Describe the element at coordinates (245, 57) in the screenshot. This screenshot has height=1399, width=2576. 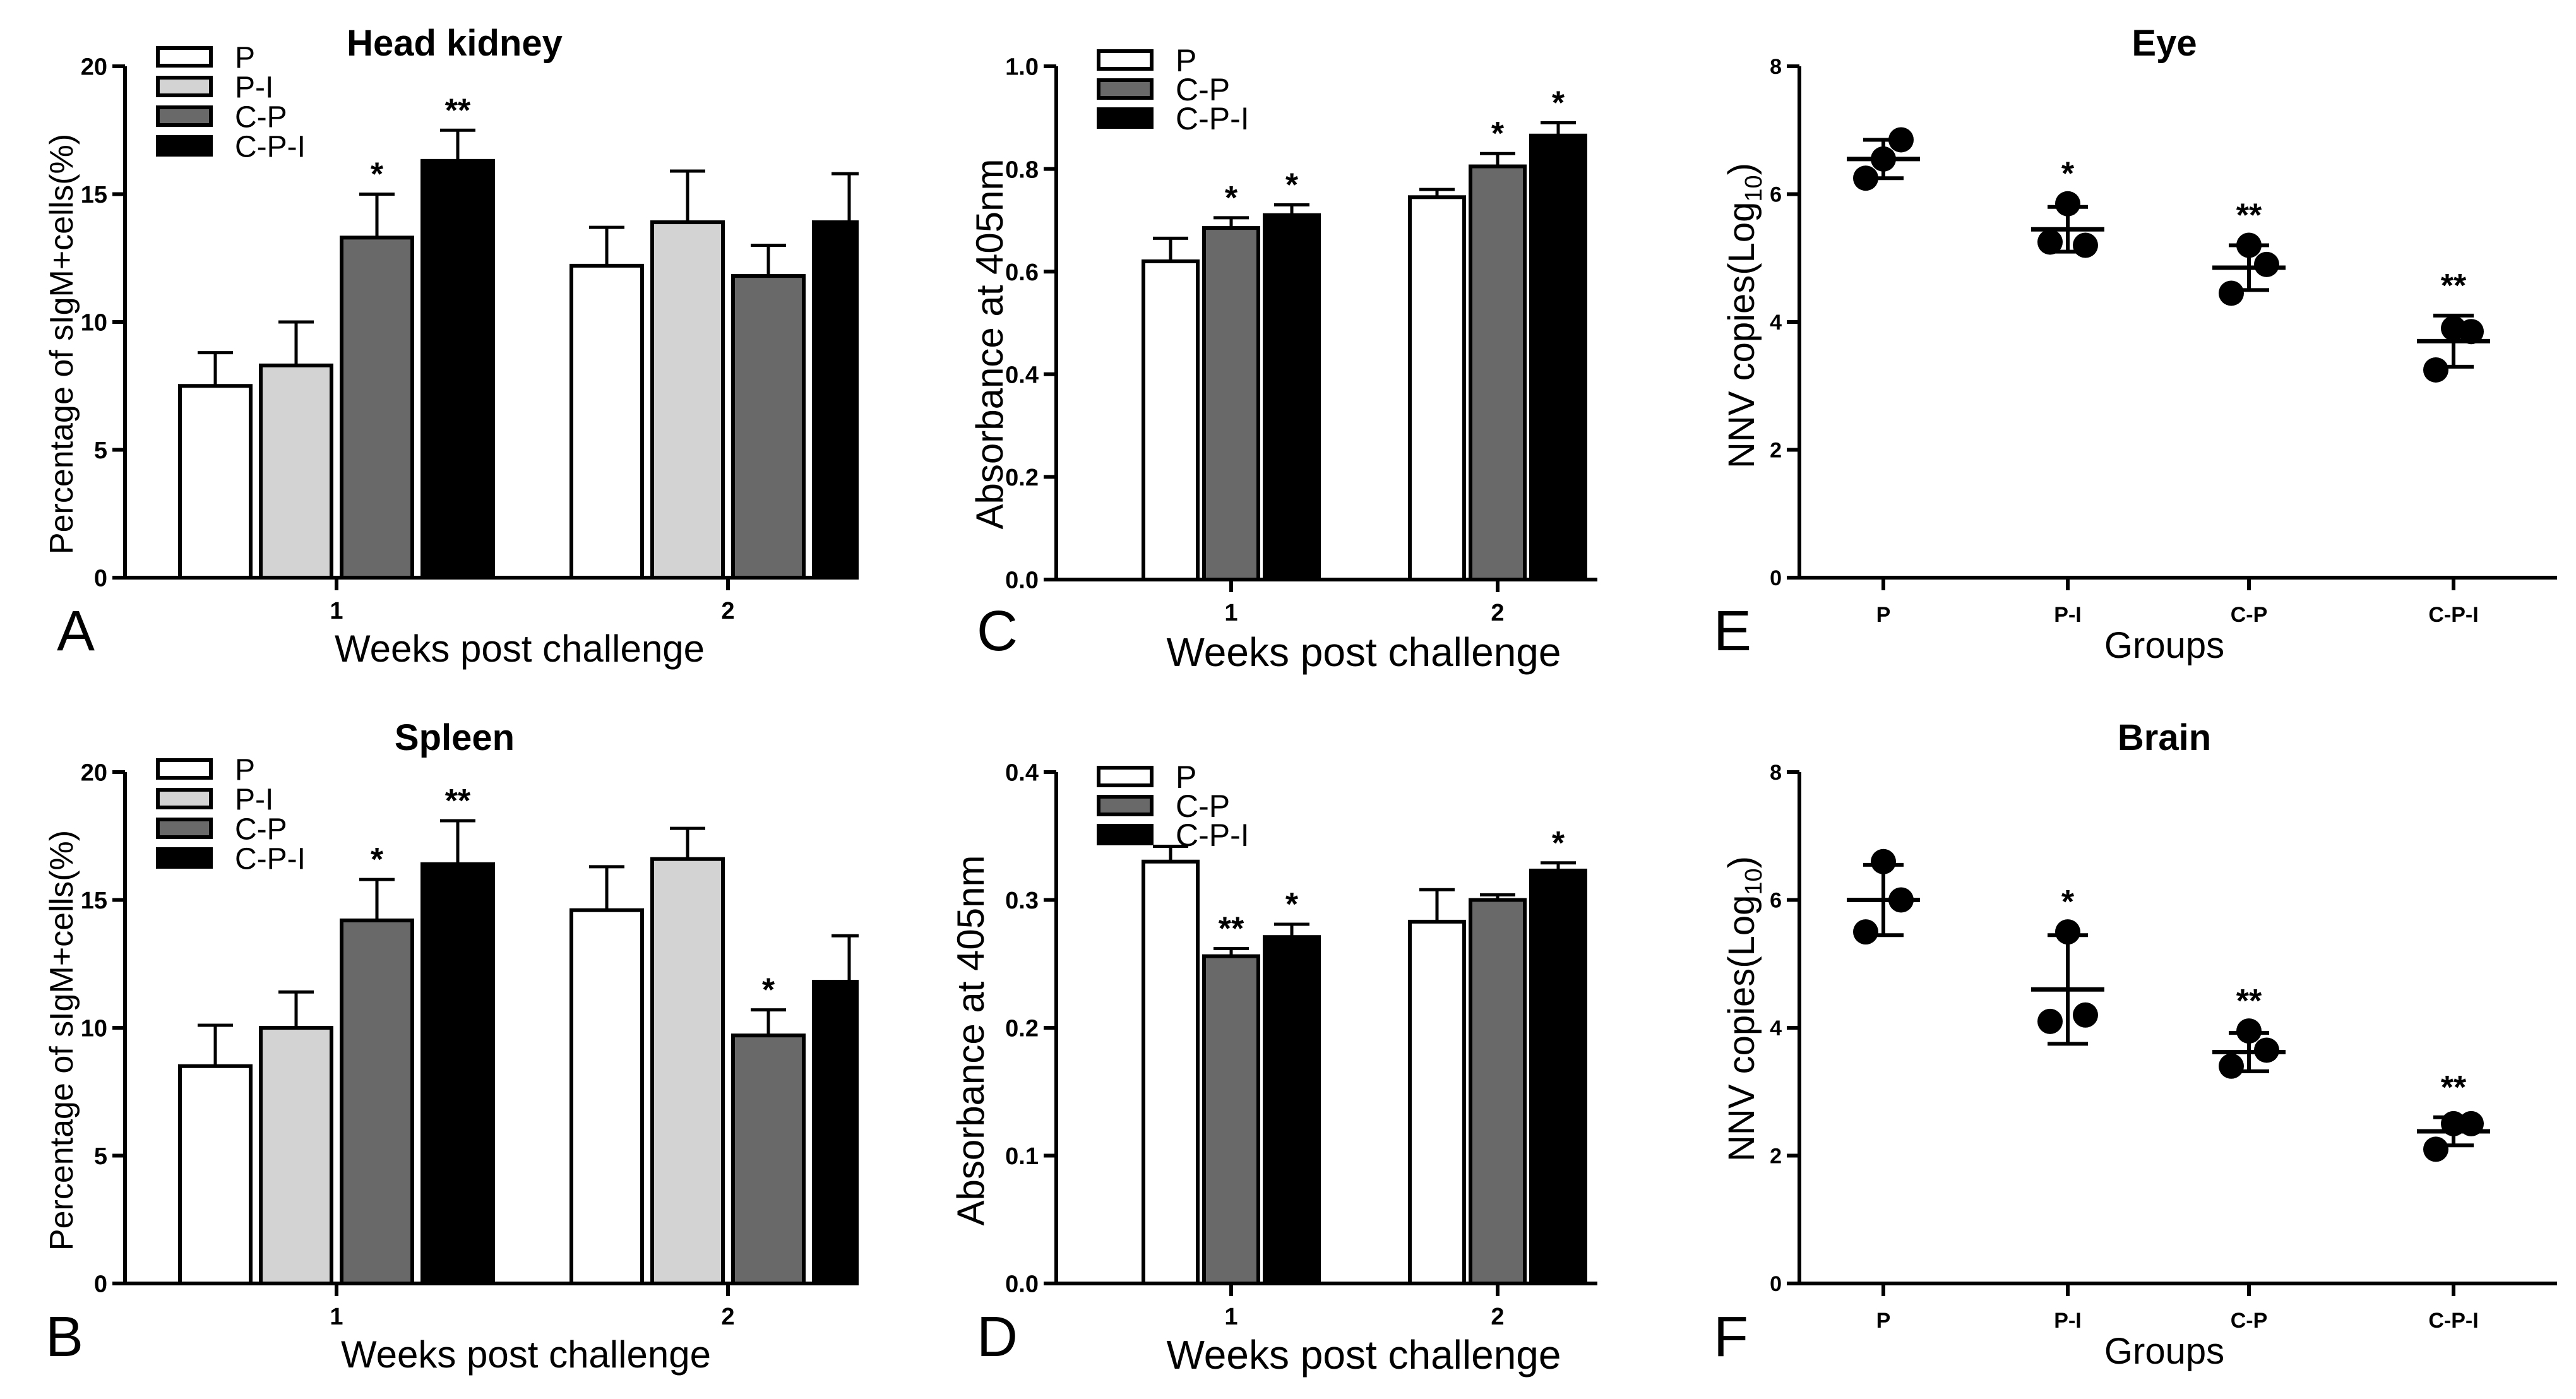
I see `legend-label: P` at that location.